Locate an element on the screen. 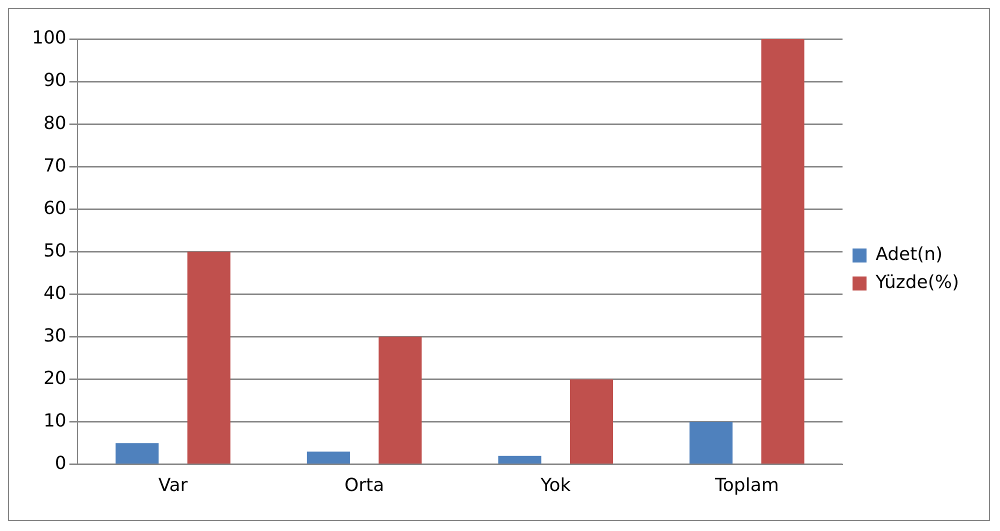 The height and width of the screenshot is (531, 1000). y-tick-label: 20 is located at coordinates (54, 378).